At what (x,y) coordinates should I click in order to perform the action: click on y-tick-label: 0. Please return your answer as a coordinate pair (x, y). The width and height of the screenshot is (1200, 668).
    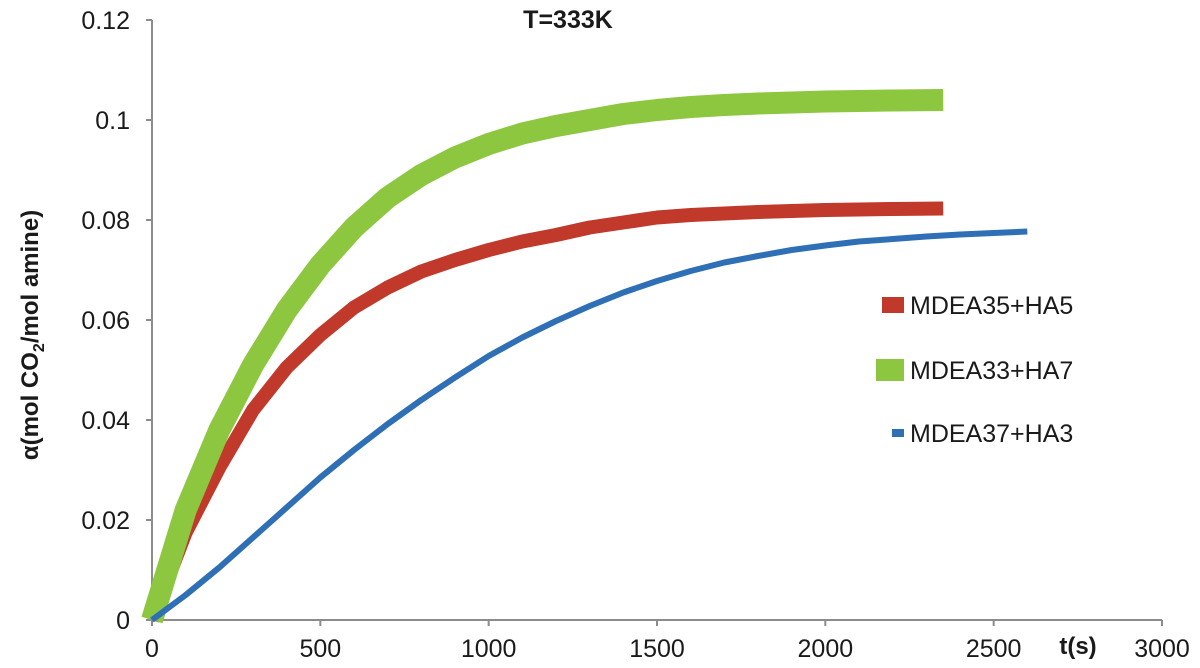
    Looking at the image, I should click on (123, 621).